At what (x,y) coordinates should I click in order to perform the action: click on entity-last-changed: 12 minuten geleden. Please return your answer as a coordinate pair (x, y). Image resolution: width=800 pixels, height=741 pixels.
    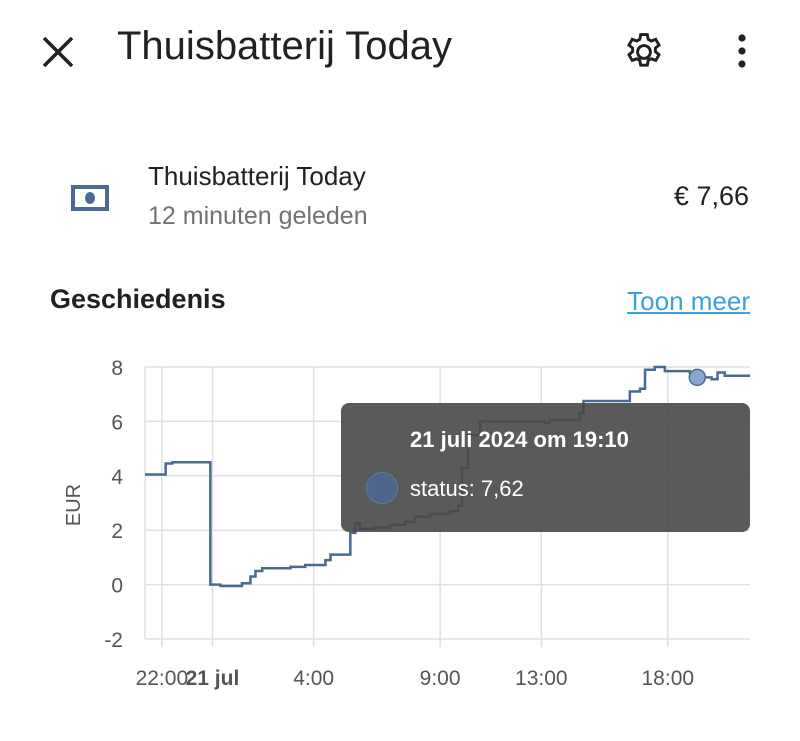
    Looking at the image, I should click on (258, 216).